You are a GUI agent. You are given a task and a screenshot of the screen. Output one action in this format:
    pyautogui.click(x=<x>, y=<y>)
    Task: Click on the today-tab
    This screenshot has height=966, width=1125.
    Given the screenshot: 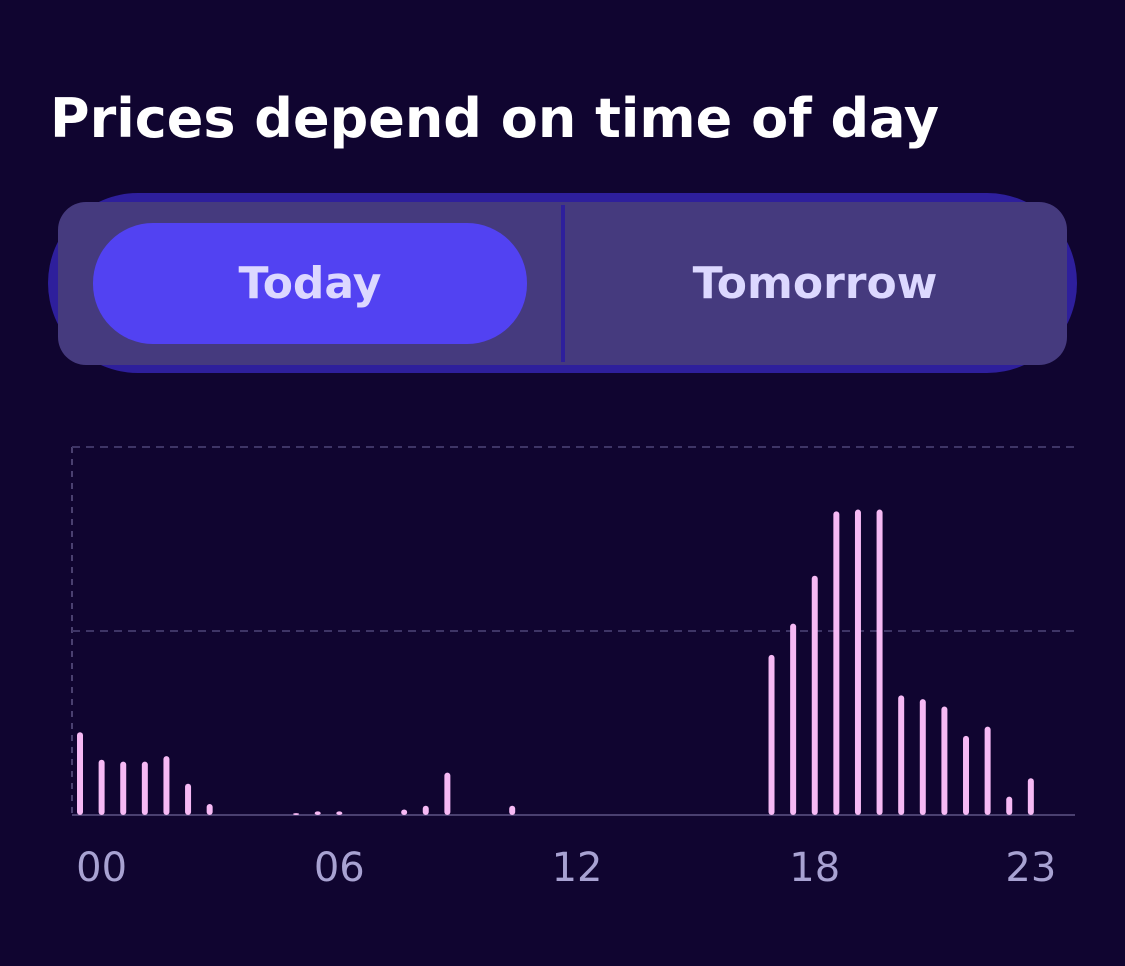 What is the action you would take?
    pyautogui.click(x=310, y=283)
    